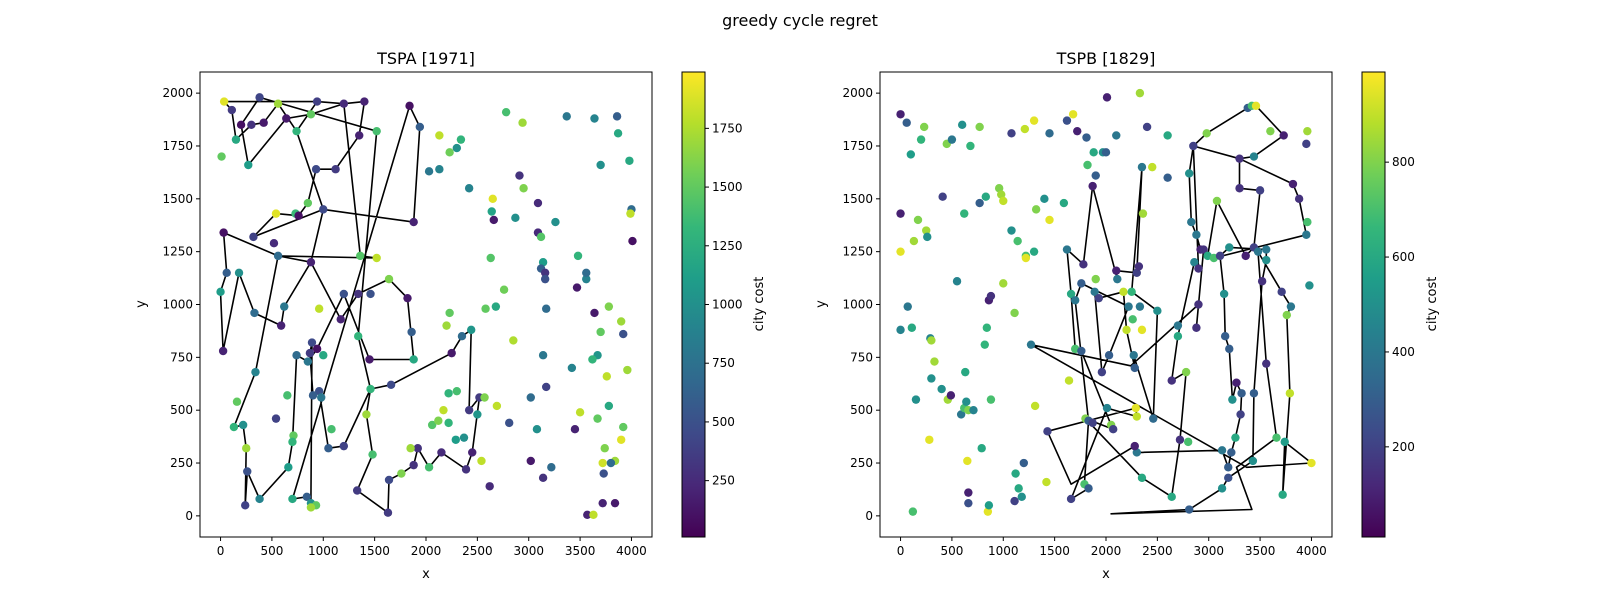  I want to click on x-tick-label: 0, so click(901, 551).